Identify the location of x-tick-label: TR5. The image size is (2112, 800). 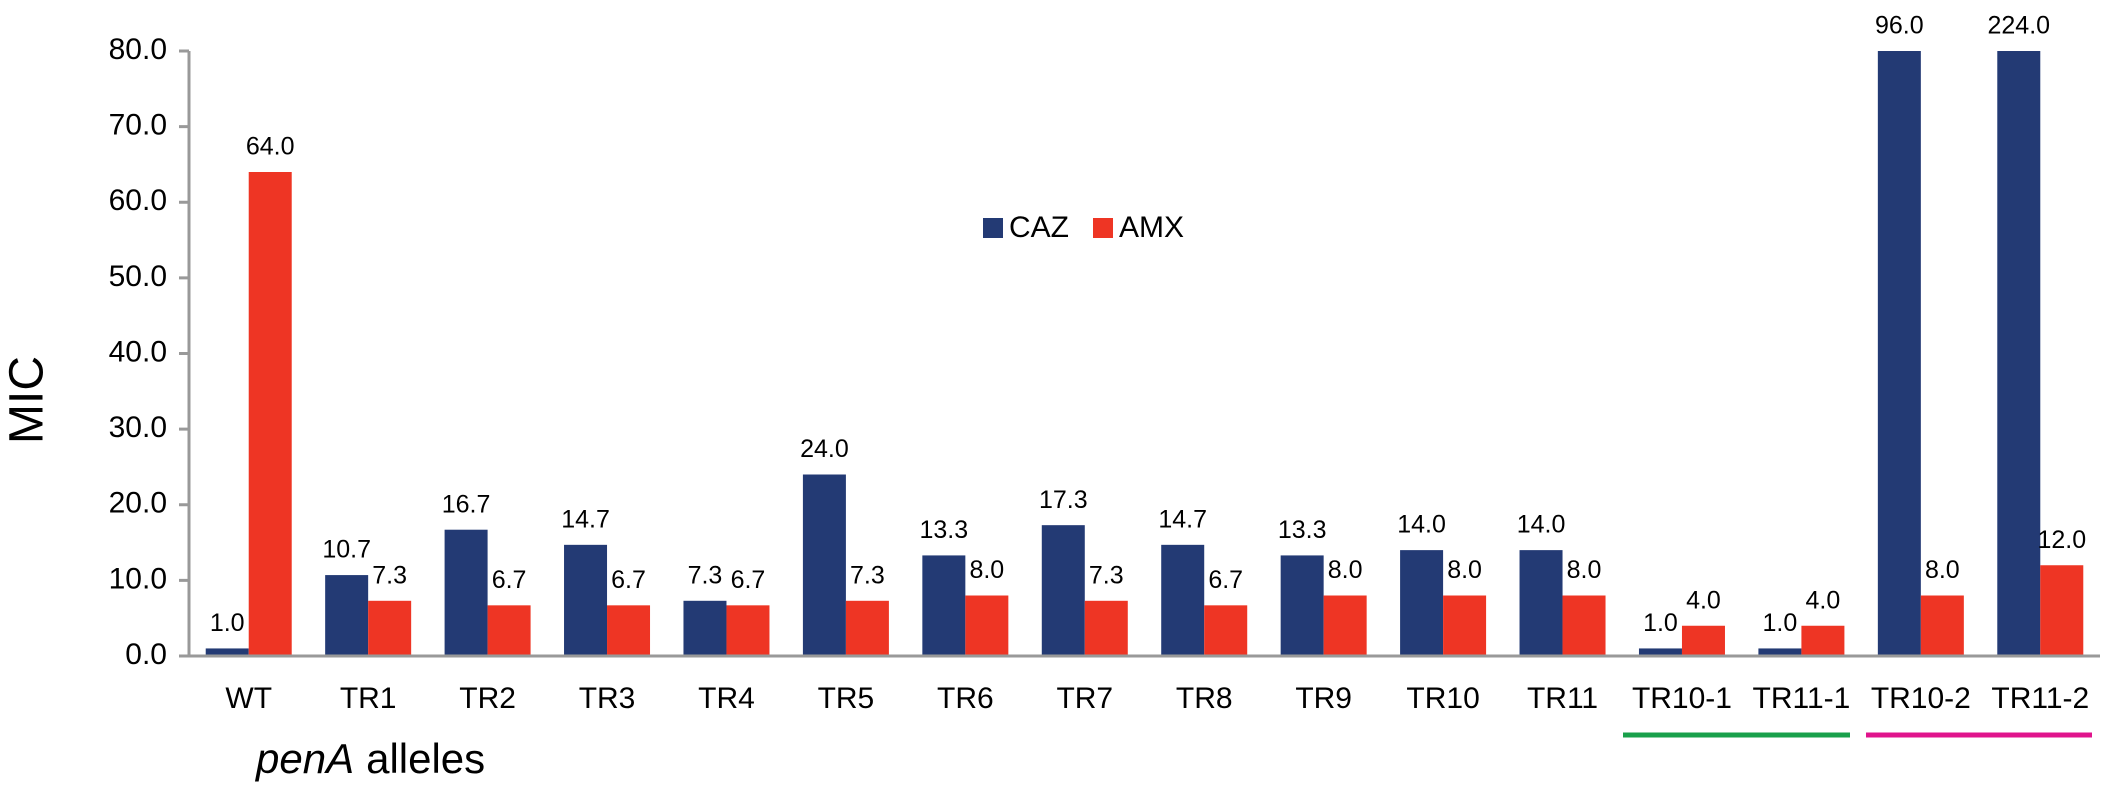
(846, 698).